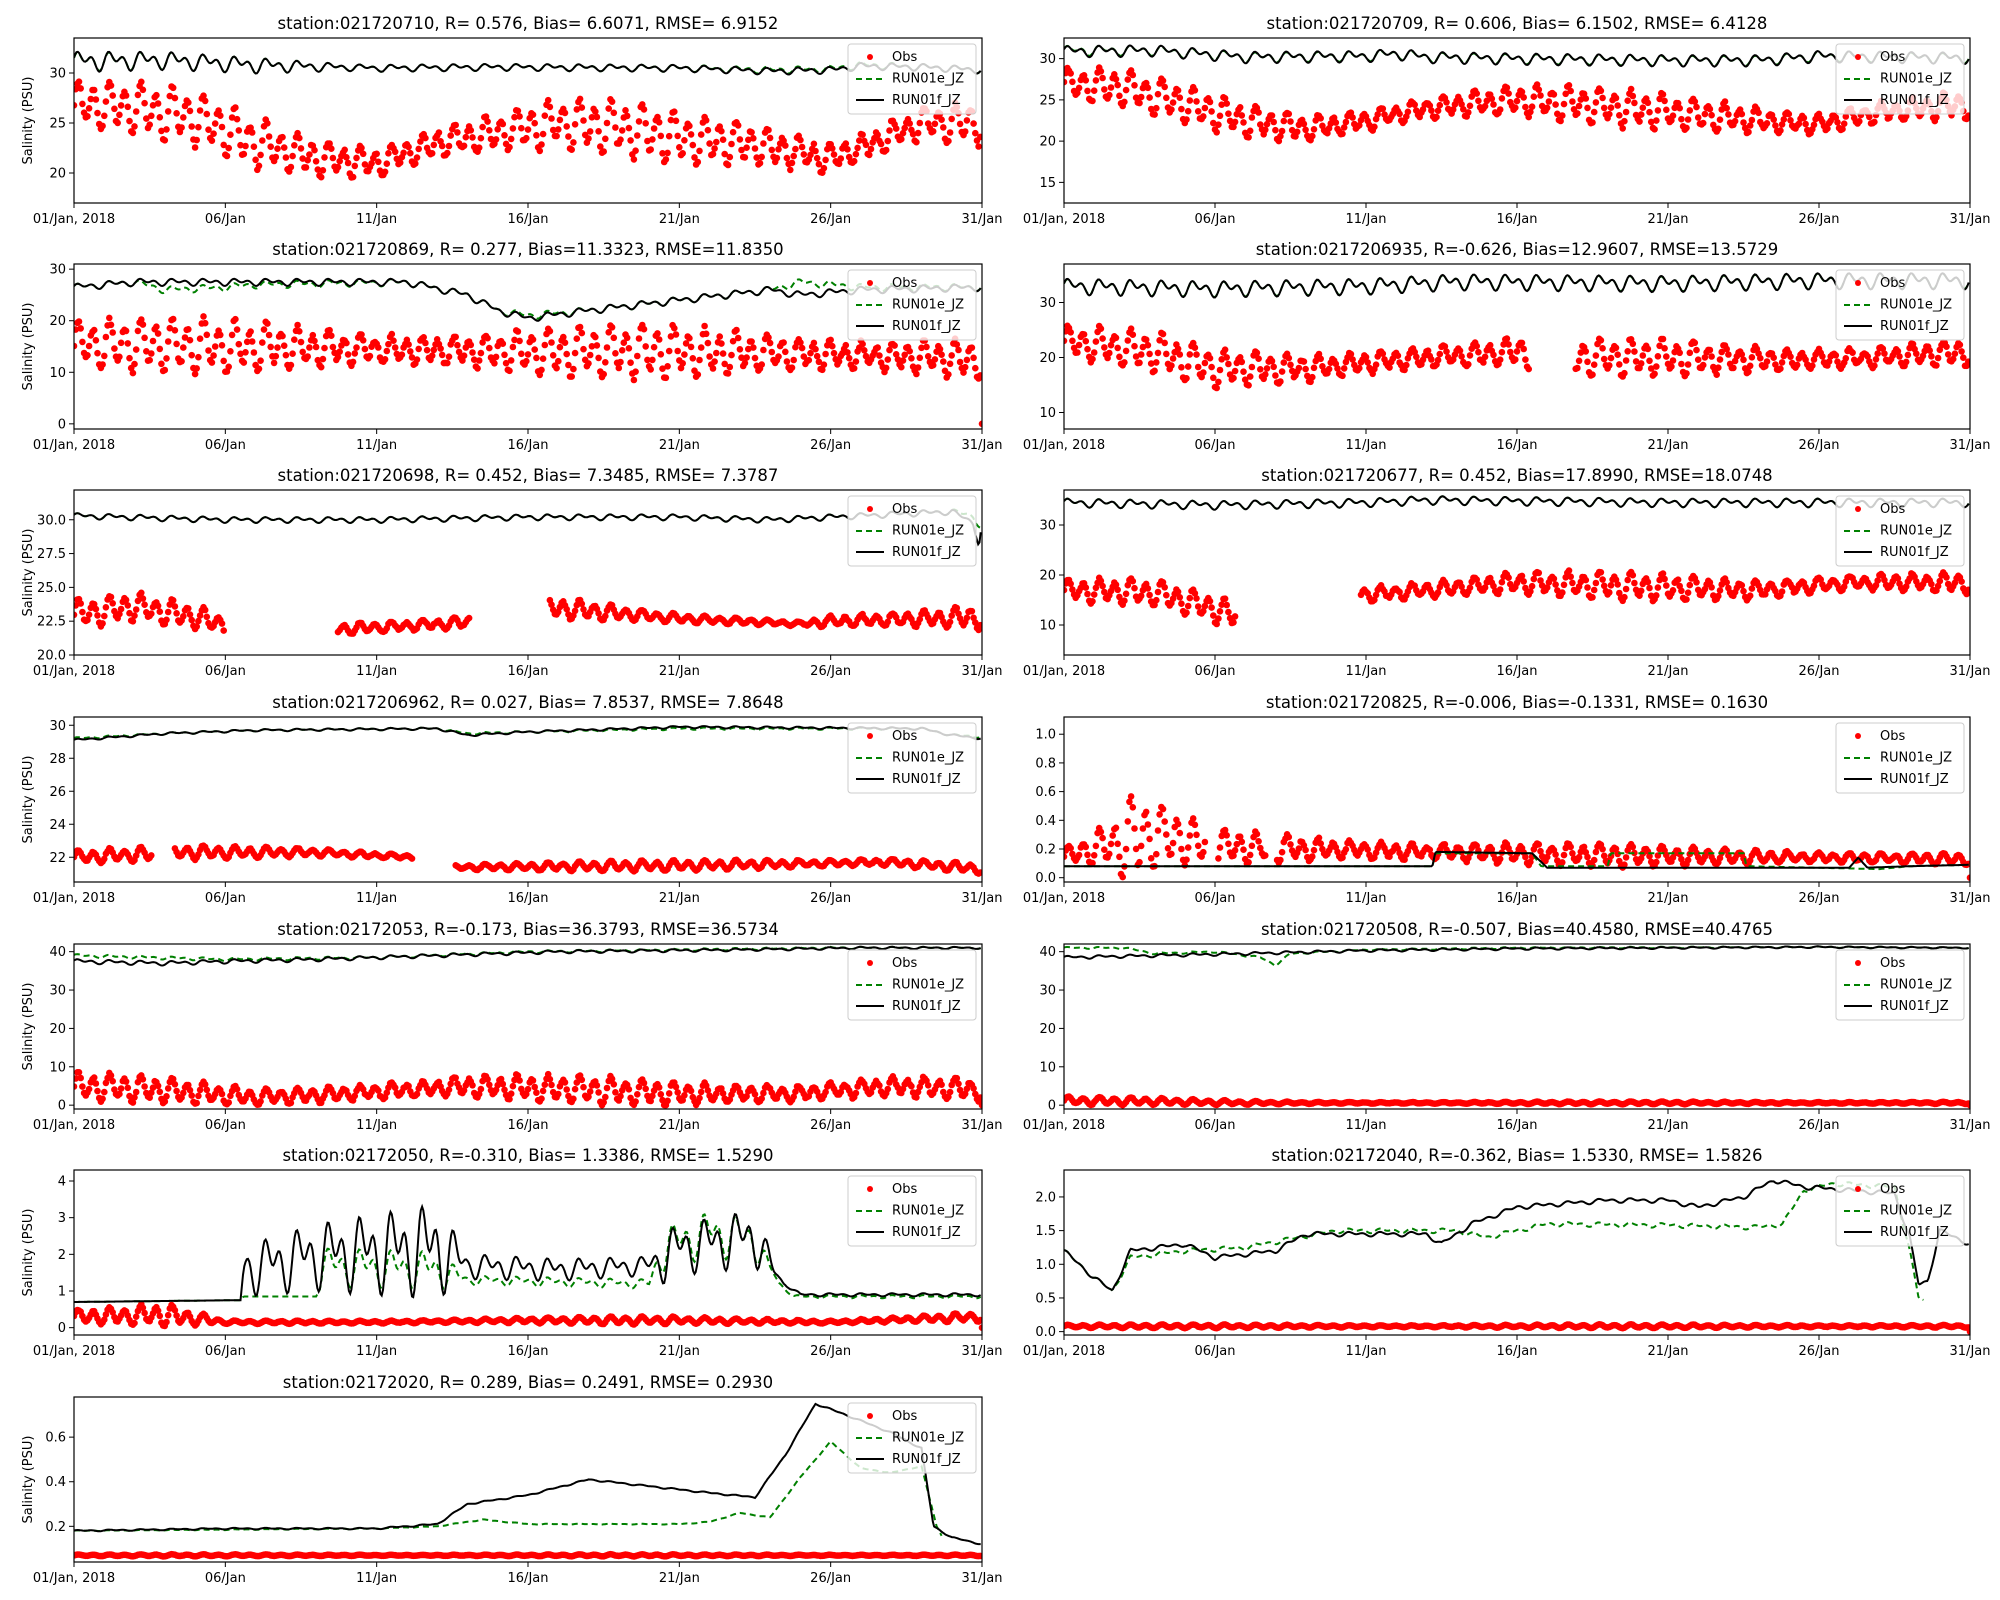 Image resolution: width=2000 pixels, height=1600 pixels. Describe the element at coordinates (1517, 357) in the screenshot. I see `obs-series` at that location.